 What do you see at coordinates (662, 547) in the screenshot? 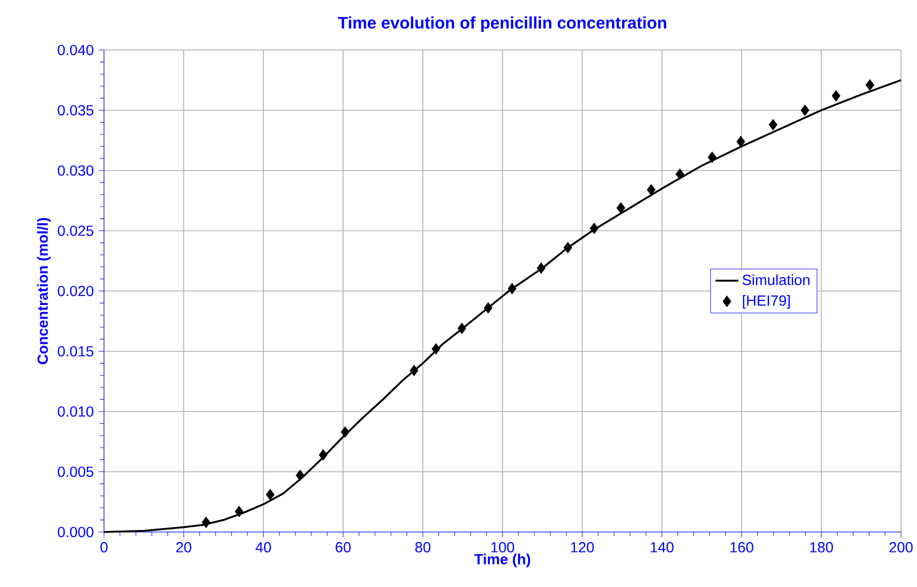
I see `x-tick-label: 140` at bounding box center [662, 547].